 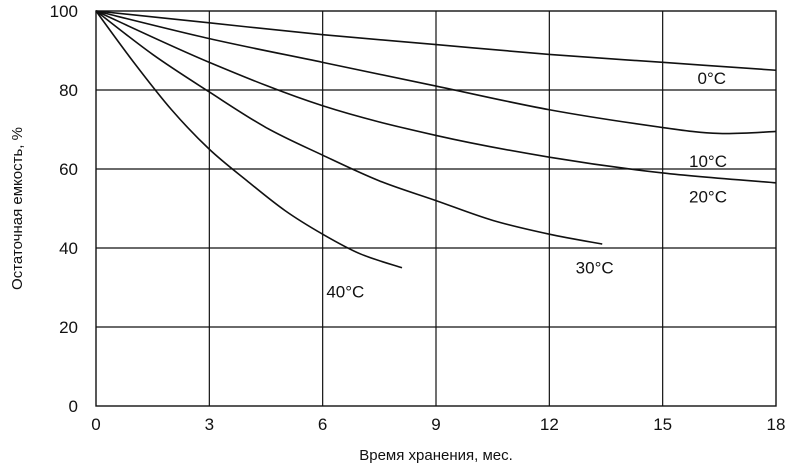 What do you see at coordinates (68, 90) in the screenshot?
I see `y-tick-label: 80` at bounding box center [68, 90].